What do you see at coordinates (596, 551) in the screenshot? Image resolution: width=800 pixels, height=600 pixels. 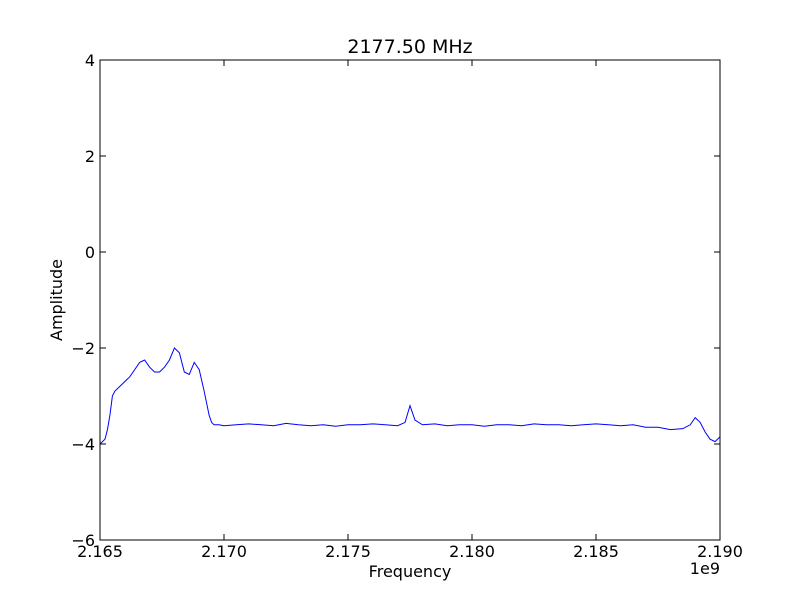 I see `x-tick-label: 2.185` at bounding box center [596, 551].